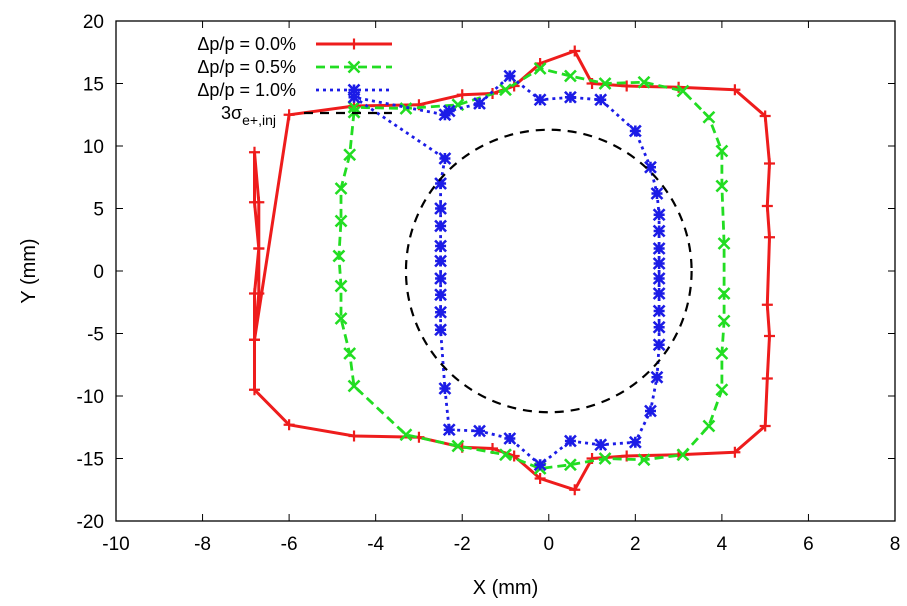 Image resolution: width=907 pixels, height=606 pixels. What do you see at coordinates (93, 22) in the screenshot?
I see `y-tick-label: 20` at bounding box center [93, 22].